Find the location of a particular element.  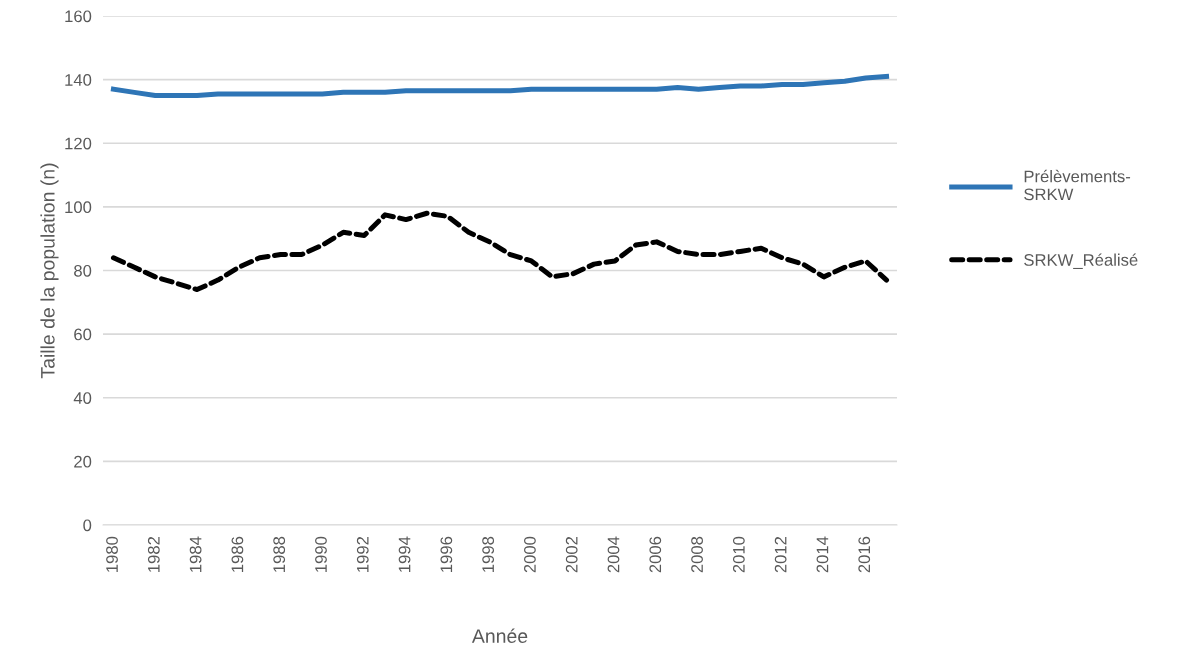

x-tick-label: 2010 is located at coordinates (738, 554).